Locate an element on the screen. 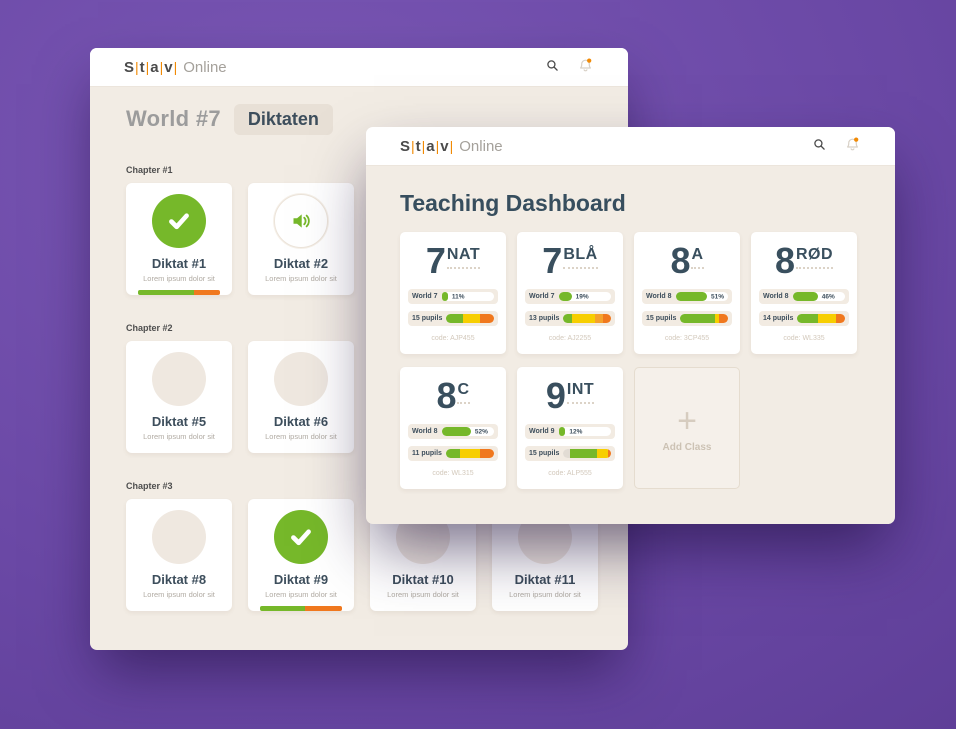 Image resolution: width=956 pixels, height=729 pixels. tab-diktaten: Diktaten is located at coordinates (283, 119).